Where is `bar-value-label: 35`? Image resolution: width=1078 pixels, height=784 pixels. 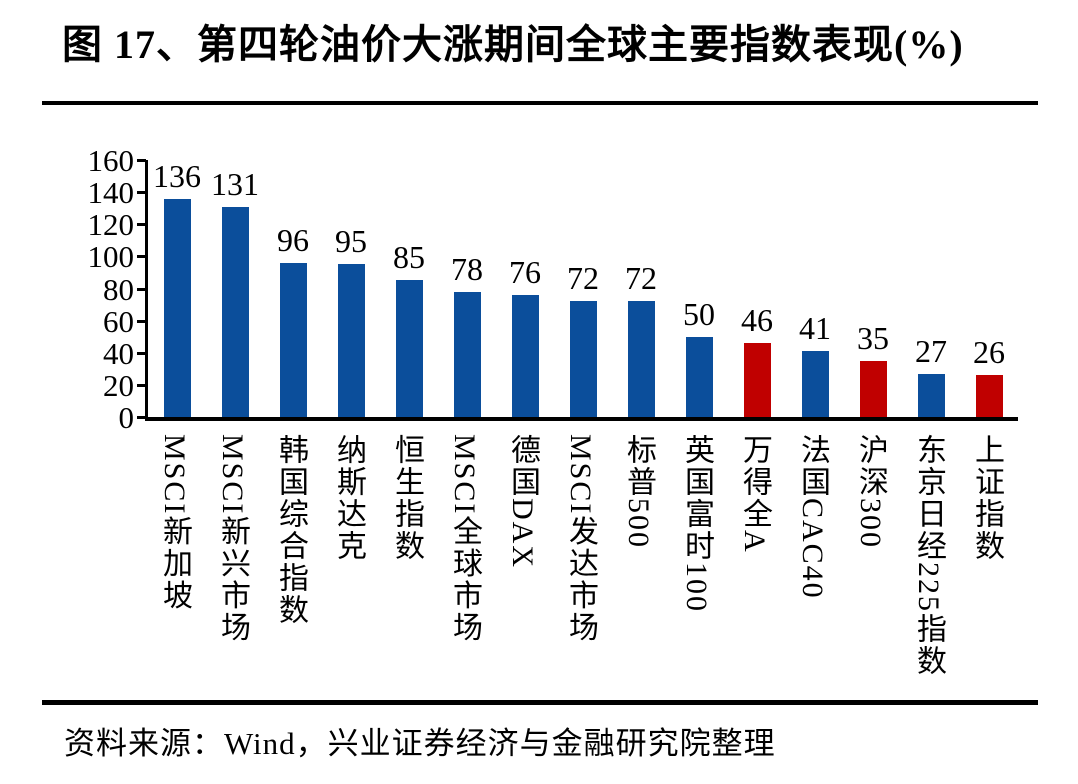
bar-value-label: 35 is located at coordinates (873, 338).